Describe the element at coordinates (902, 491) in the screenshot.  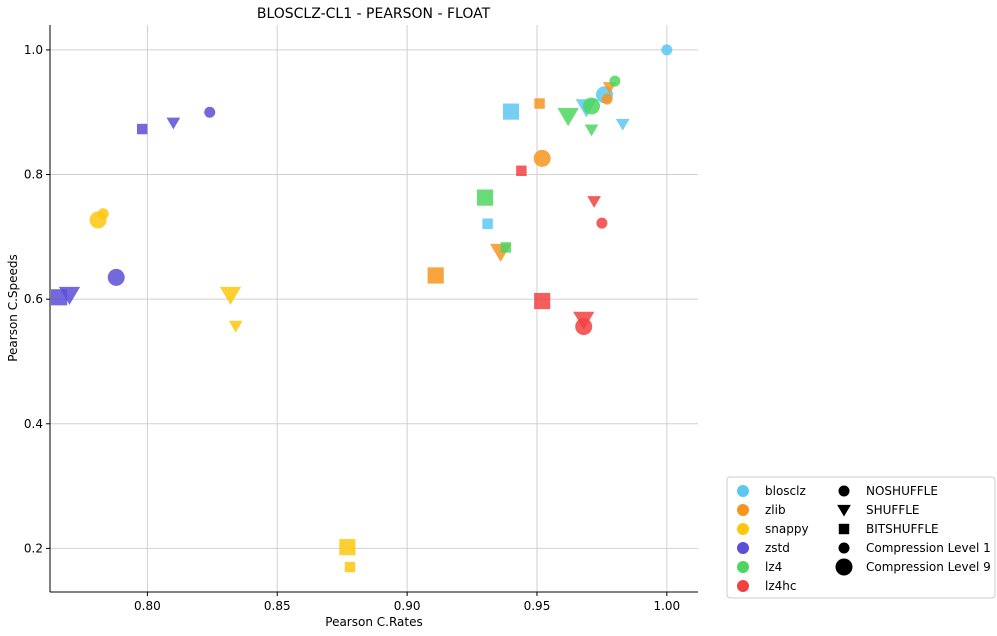
I see `legend-label-noshuffle: NOSHUFFLE` at that location.